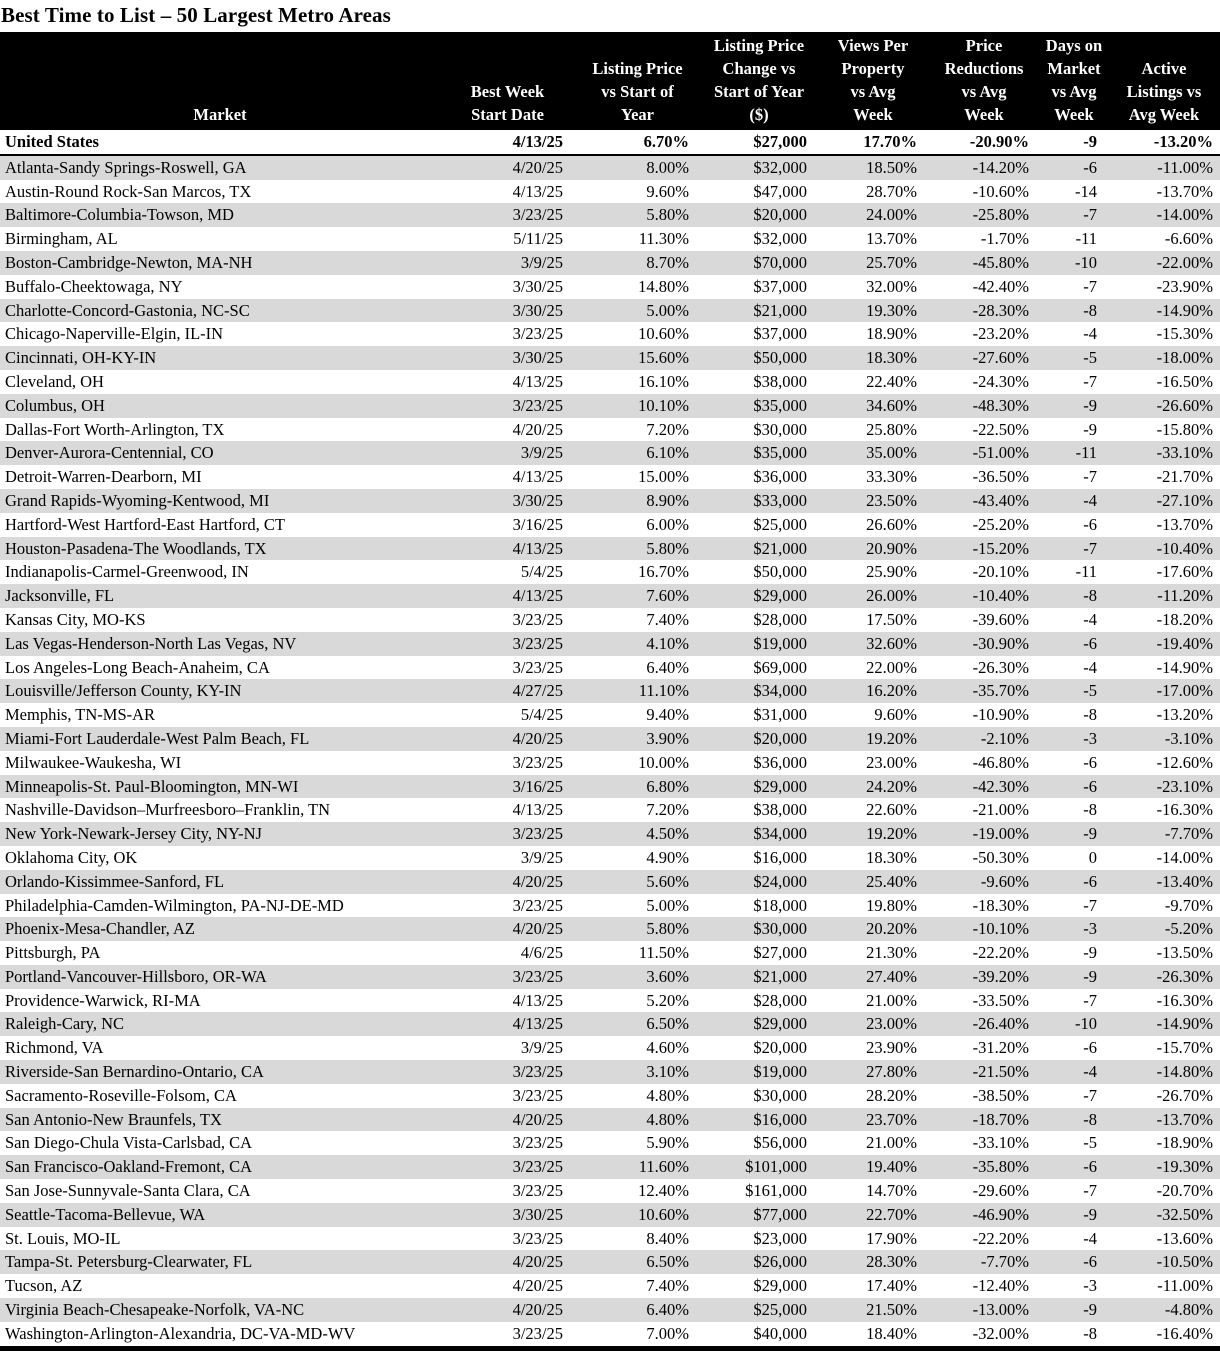 The image size is (1220, 1351). What do you see at coordinates (637, 596) in the screenshot?
I see `value-cell-listing_price_vs_start_of_year: 7.60%` at bounding box center [637, 596].